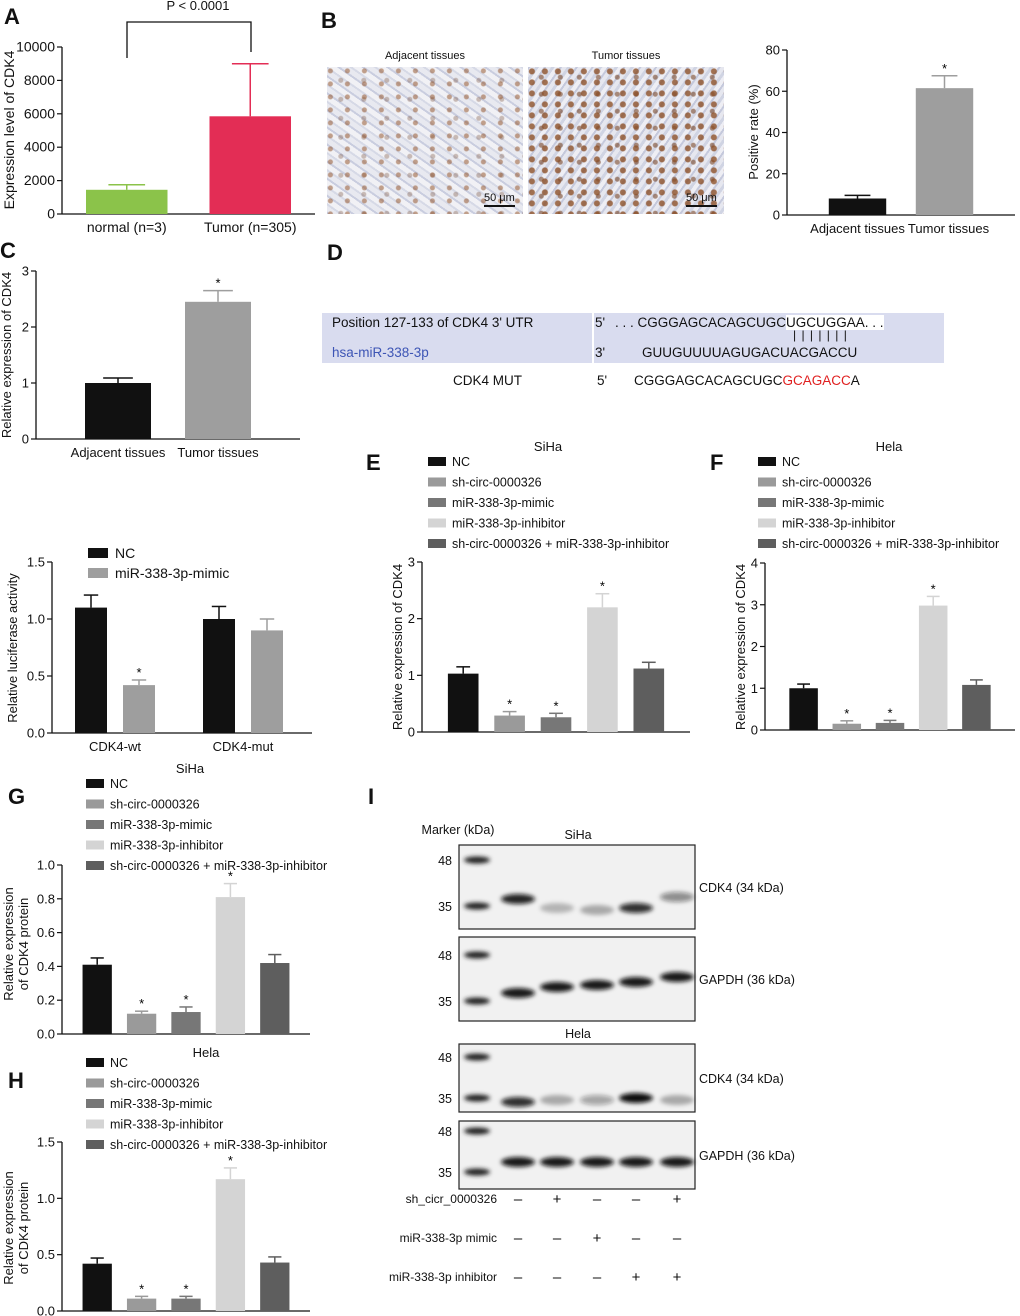 The image size is (1020, 1316). I want to click on chart-title: Hela, so click(890, 446).